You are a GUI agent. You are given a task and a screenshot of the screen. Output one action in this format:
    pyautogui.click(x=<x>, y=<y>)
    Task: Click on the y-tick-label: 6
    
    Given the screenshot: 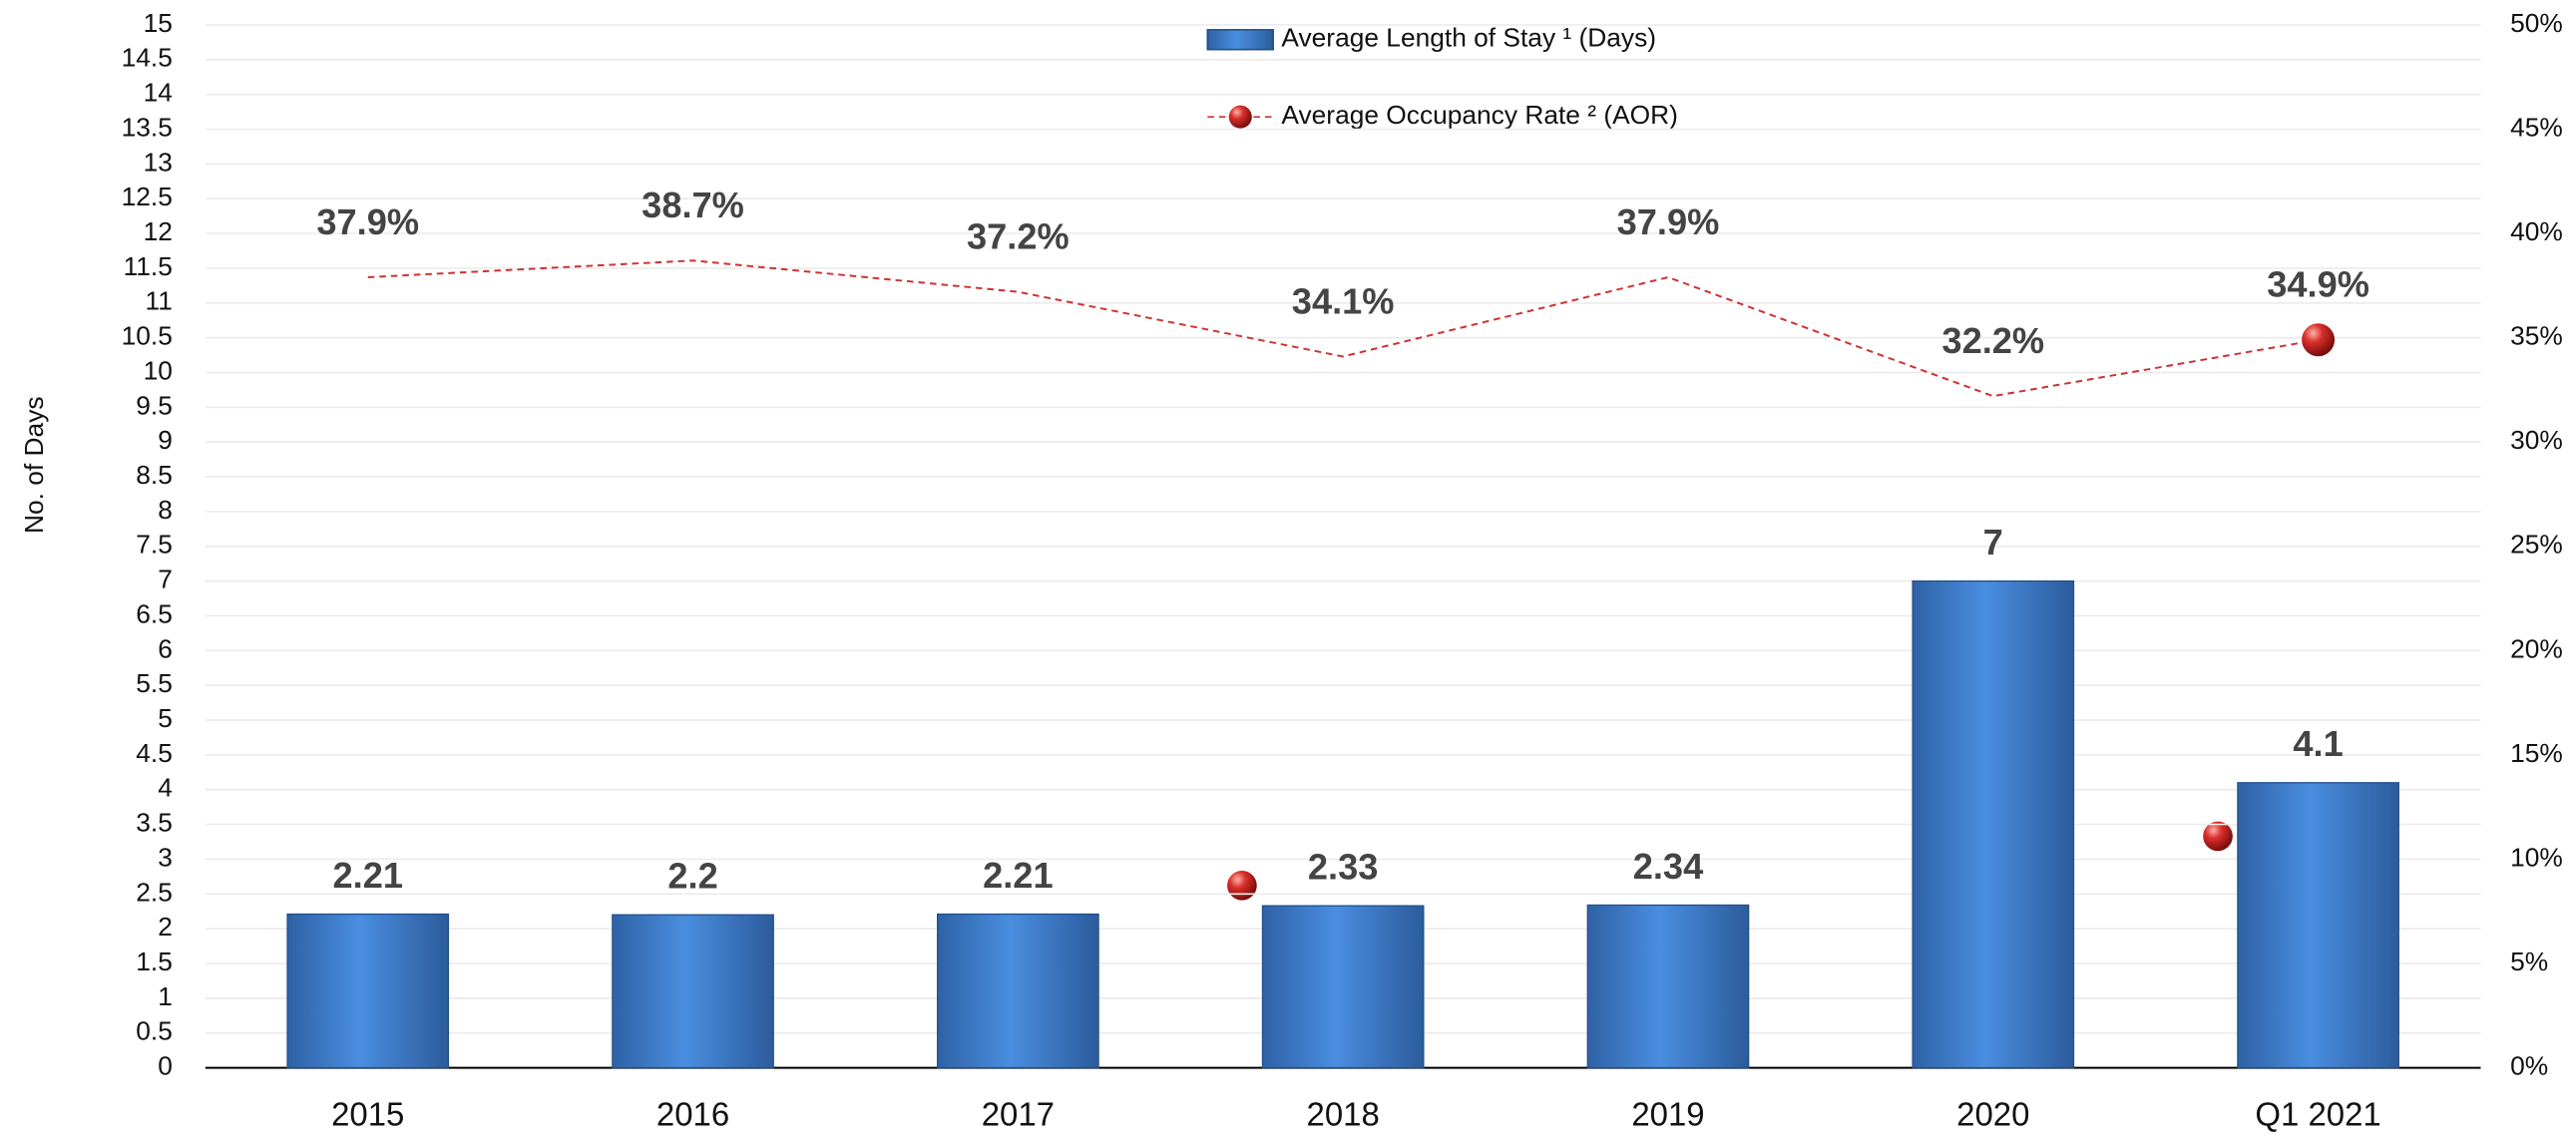 What is the action you would take?
    pyautogui.click(x=165, y=648)
    